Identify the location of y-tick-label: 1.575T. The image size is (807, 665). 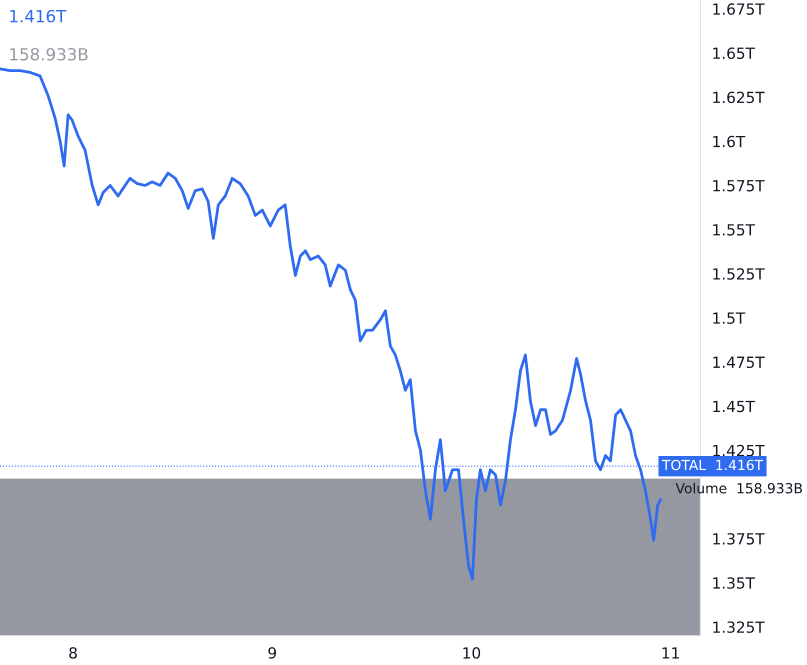
(739, 186).